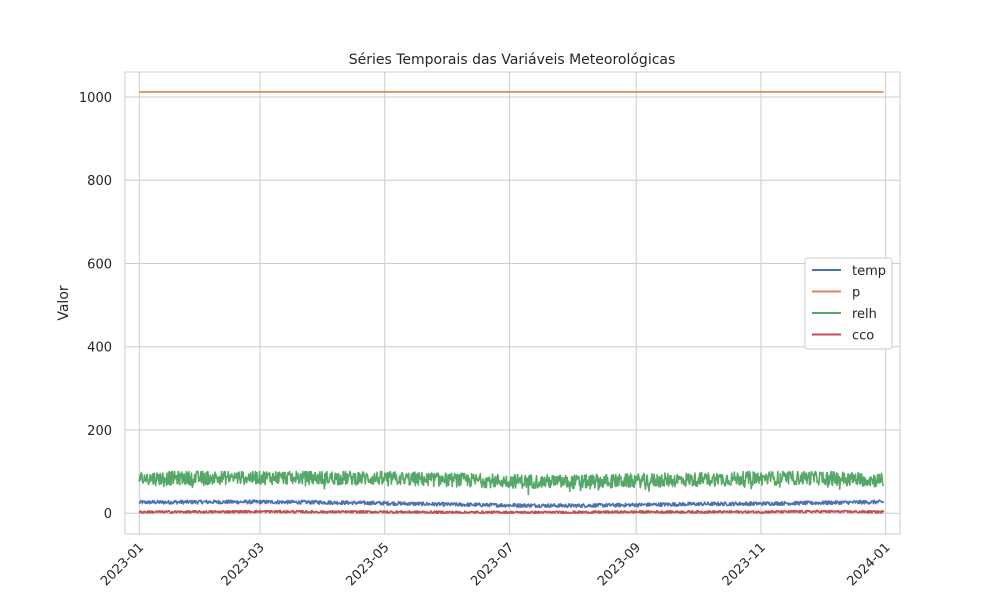  What do you see at coordinates (368, 564) in the screenshot?
I see `x-tick-label: 2023-05` at bounding box center [368, 564].